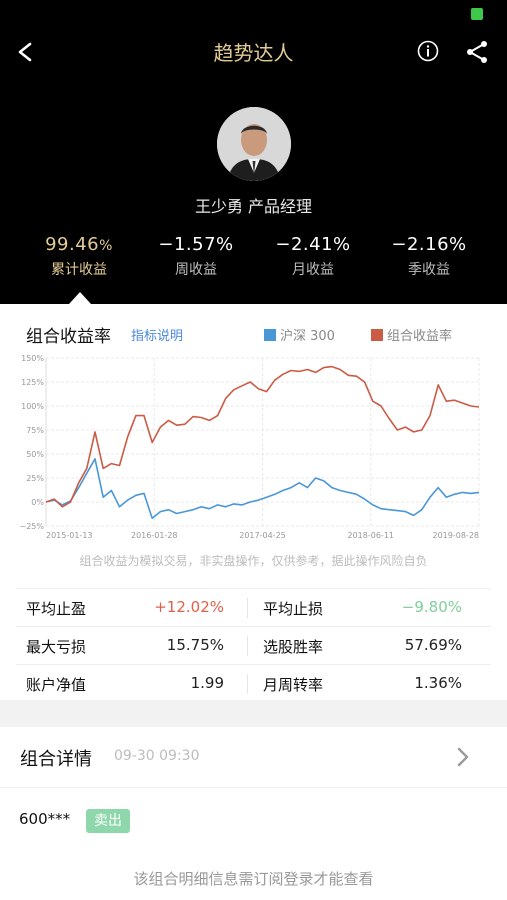 This screenshot has width=507, height=900. What do you see at coordinates (477, 52) in the screenshot?
I see `share-icon` at bounding box center [477, 52].